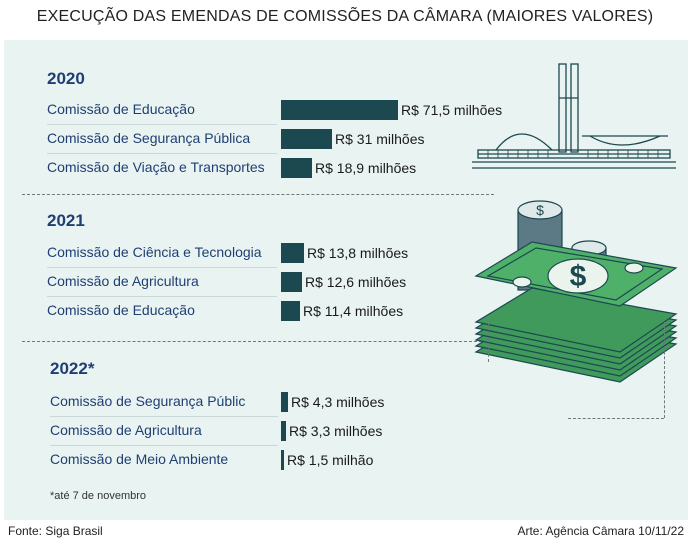 Image resolution: width=690 pixels, height=544 pixels. I want to click on art-credit: Arte: Agência Câmara 10/11/22, so click(600, 531).